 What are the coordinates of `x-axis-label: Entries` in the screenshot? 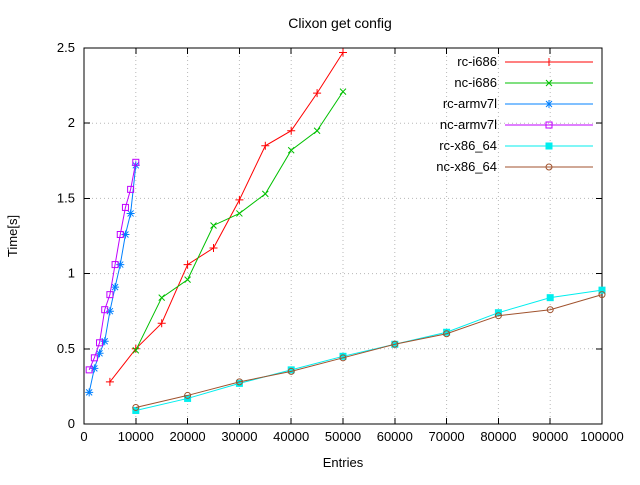 It's located at (343, 462).